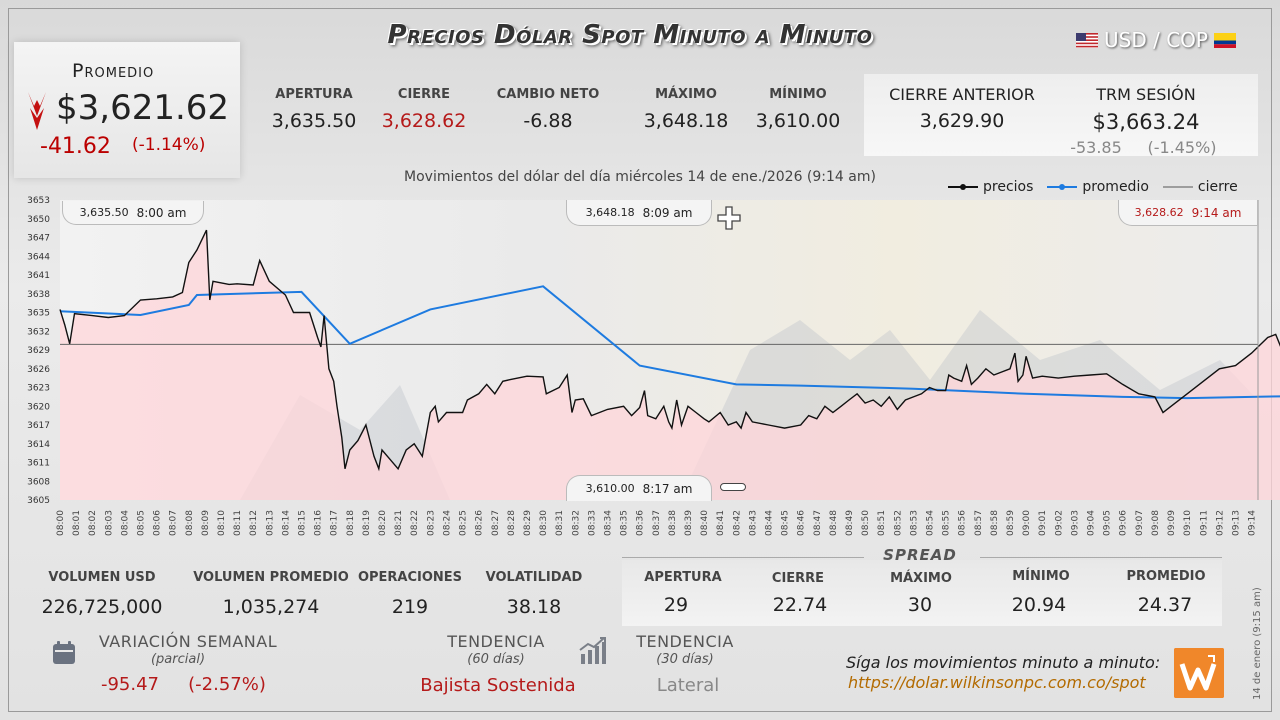  Describe the element at coordinates (1217, 187) in the screenshot. I see `legend-cierre-label: cierre` at that location.